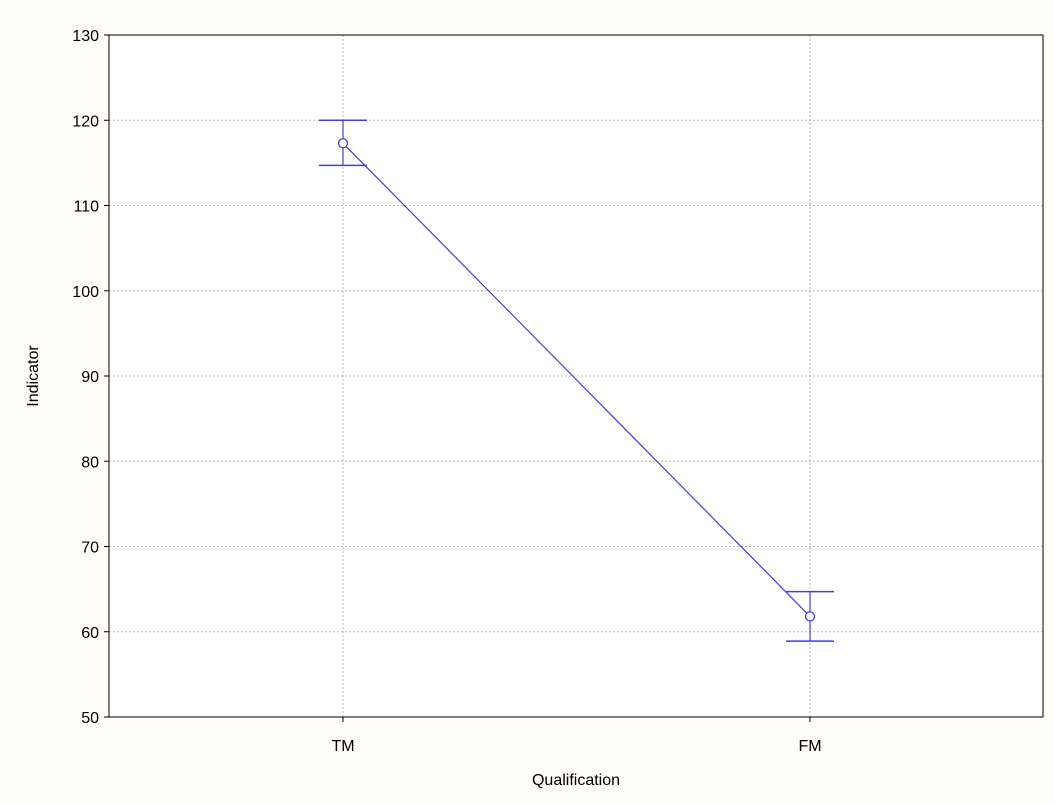 Image resolution: width=1053 pixels, height=803 pixels. I want to click on x-axis-label: Qualification, so click(576, 780).